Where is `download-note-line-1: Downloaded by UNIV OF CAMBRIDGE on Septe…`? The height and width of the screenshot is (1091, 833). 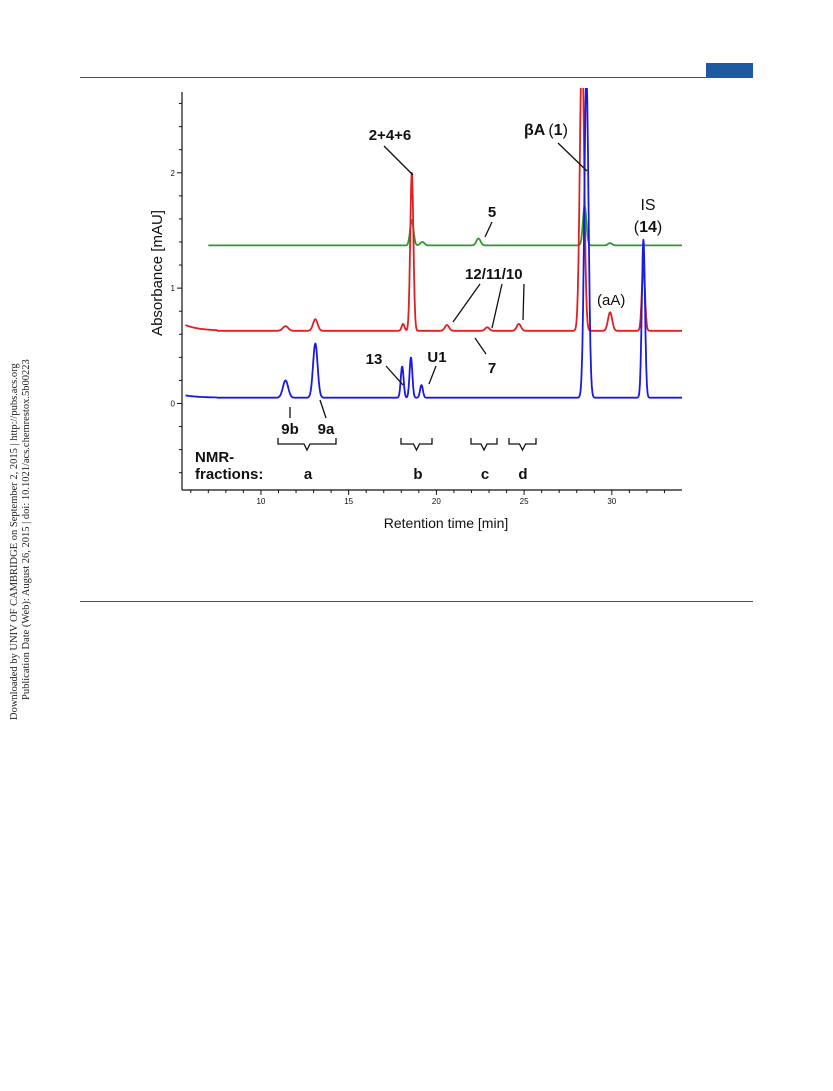 download-note-line-1: Downloaded by UNIV OF CAMBRIDGE on Septe… is located at coordinates (14, 541).